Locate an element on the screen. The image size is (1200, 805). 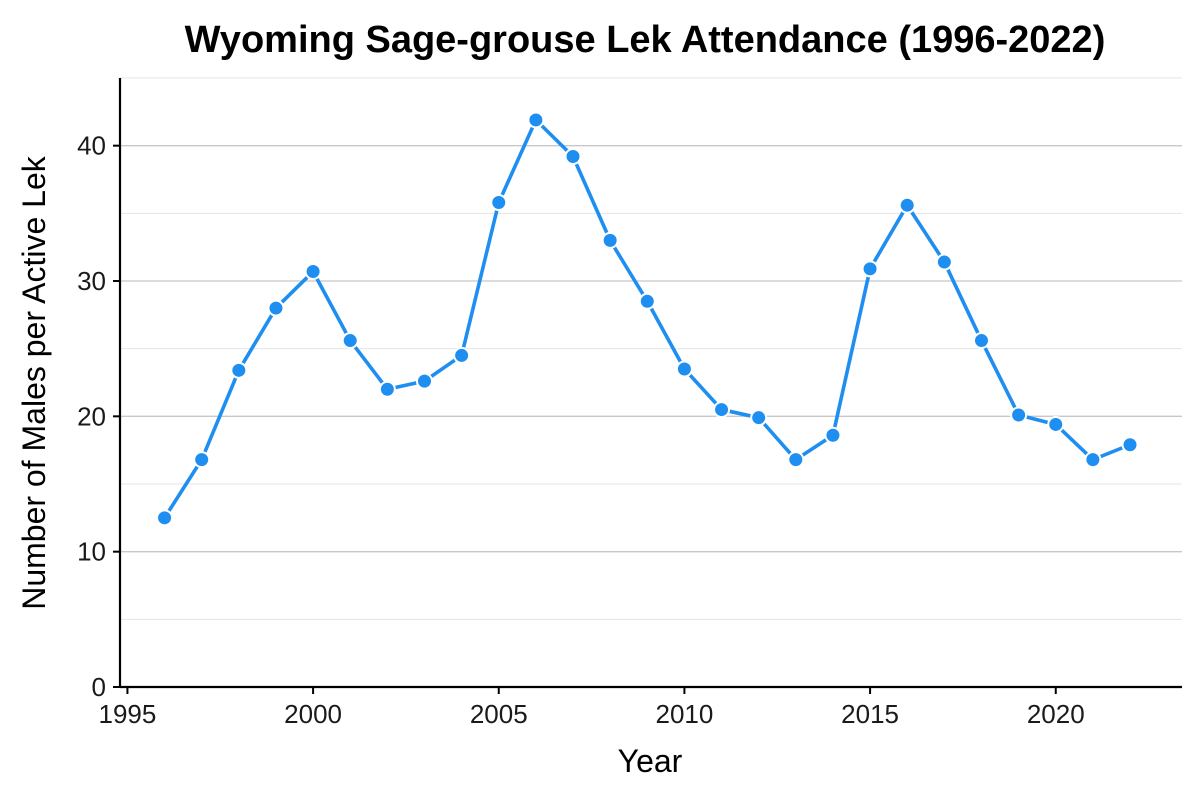
x-tick-label: 2015 is located at coordinates (870, 714).